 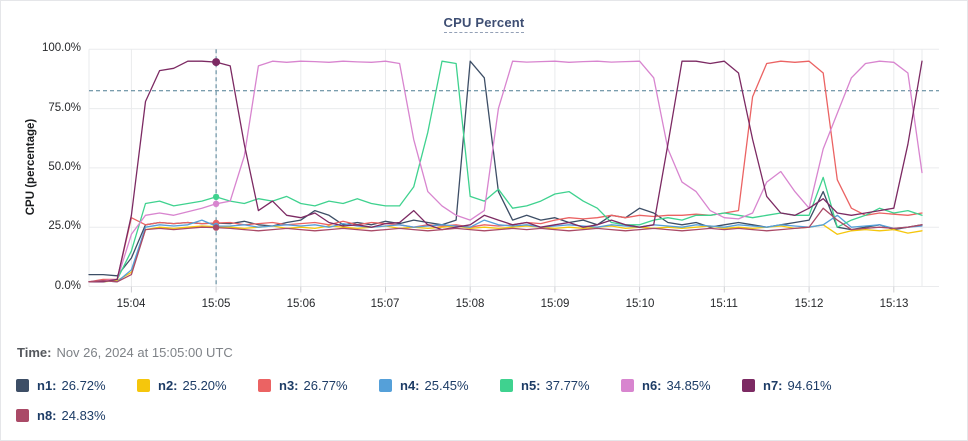 I want to click on legend-swatch-n7, so click(x=748, y=385).